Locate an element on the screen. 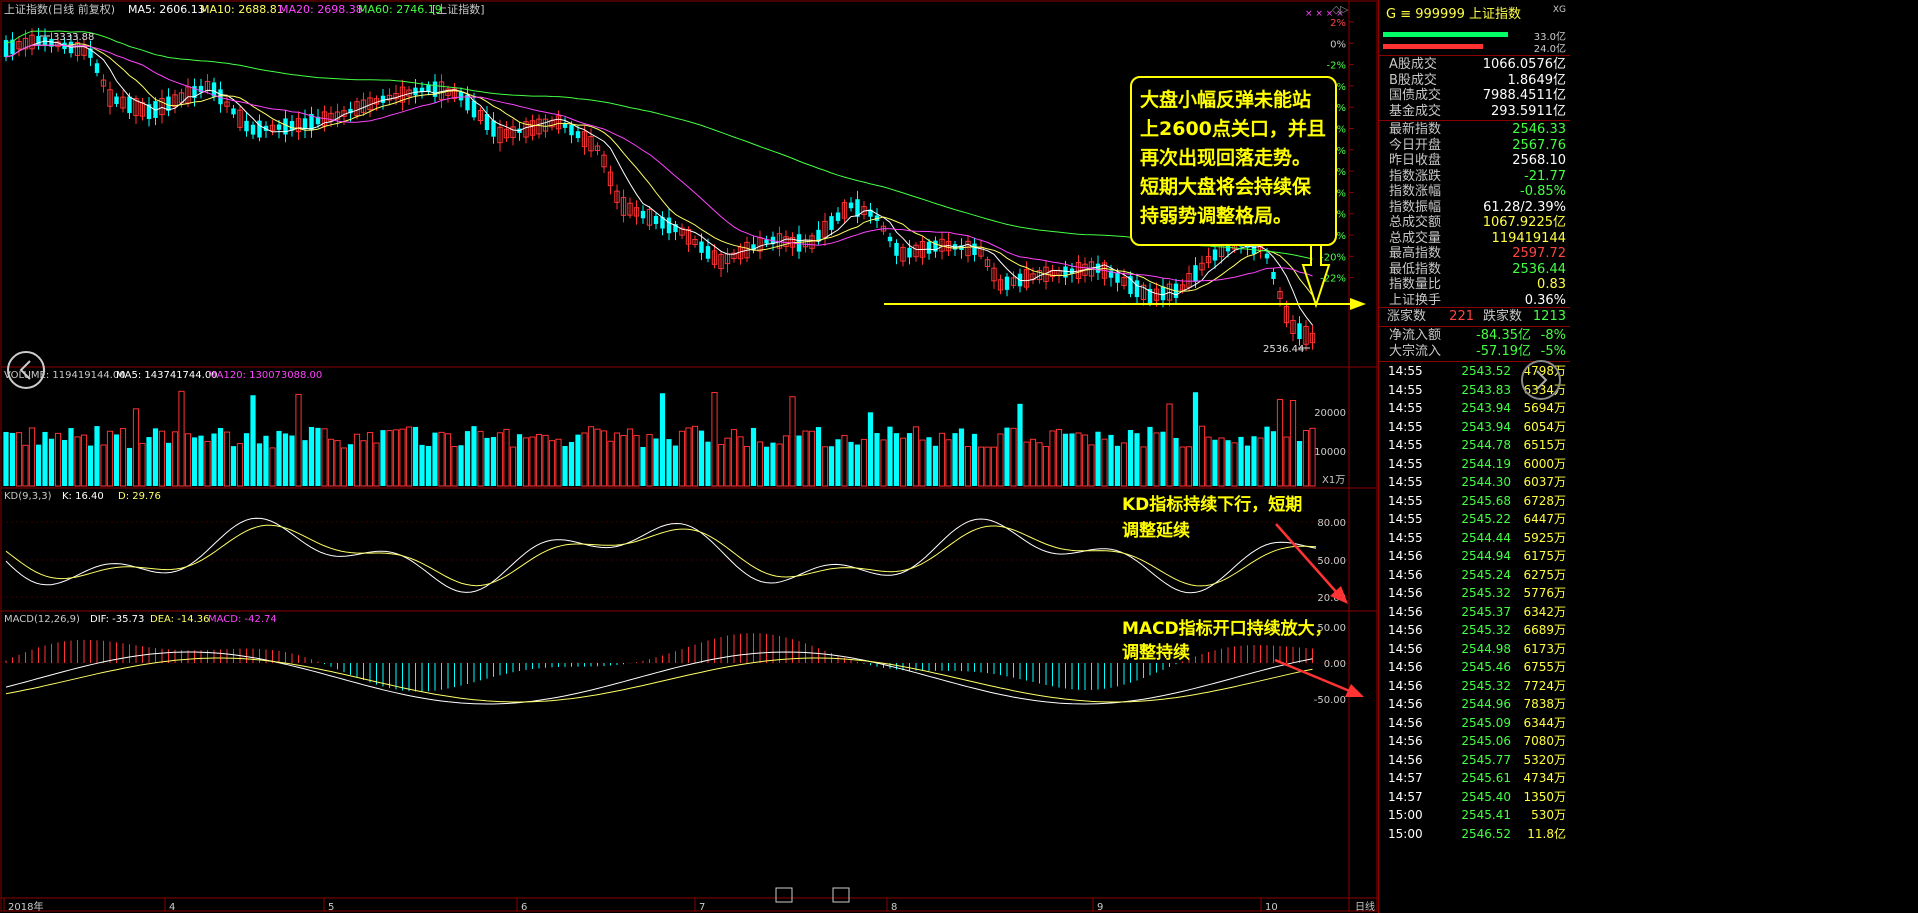 Image resolution: width=1918 pixels, height=913 pixels. kd-lines is located at coordinates (661, 555).